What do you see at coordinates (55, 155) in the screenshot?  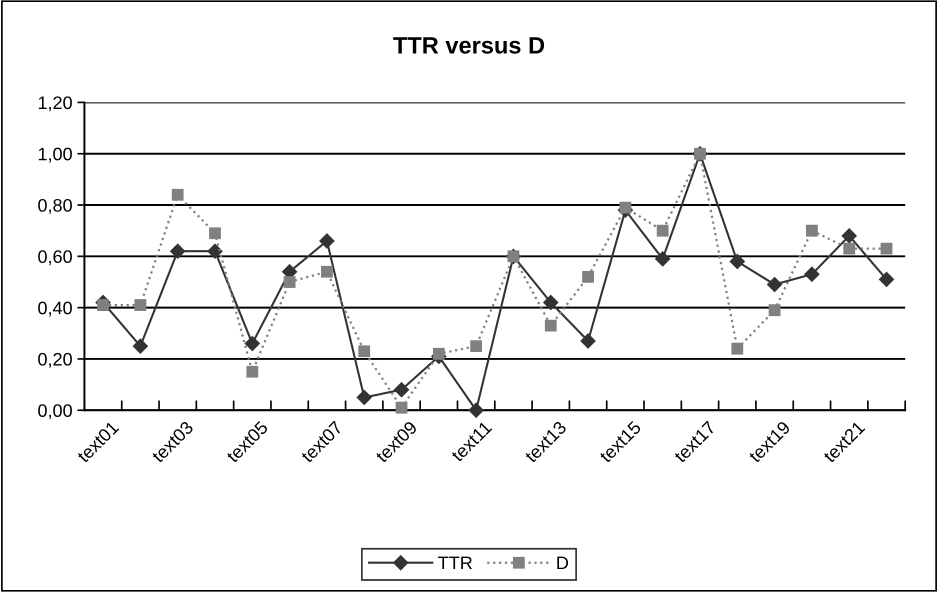 I see `y-tick-label: 1,00` at bounding box center [55, 155].